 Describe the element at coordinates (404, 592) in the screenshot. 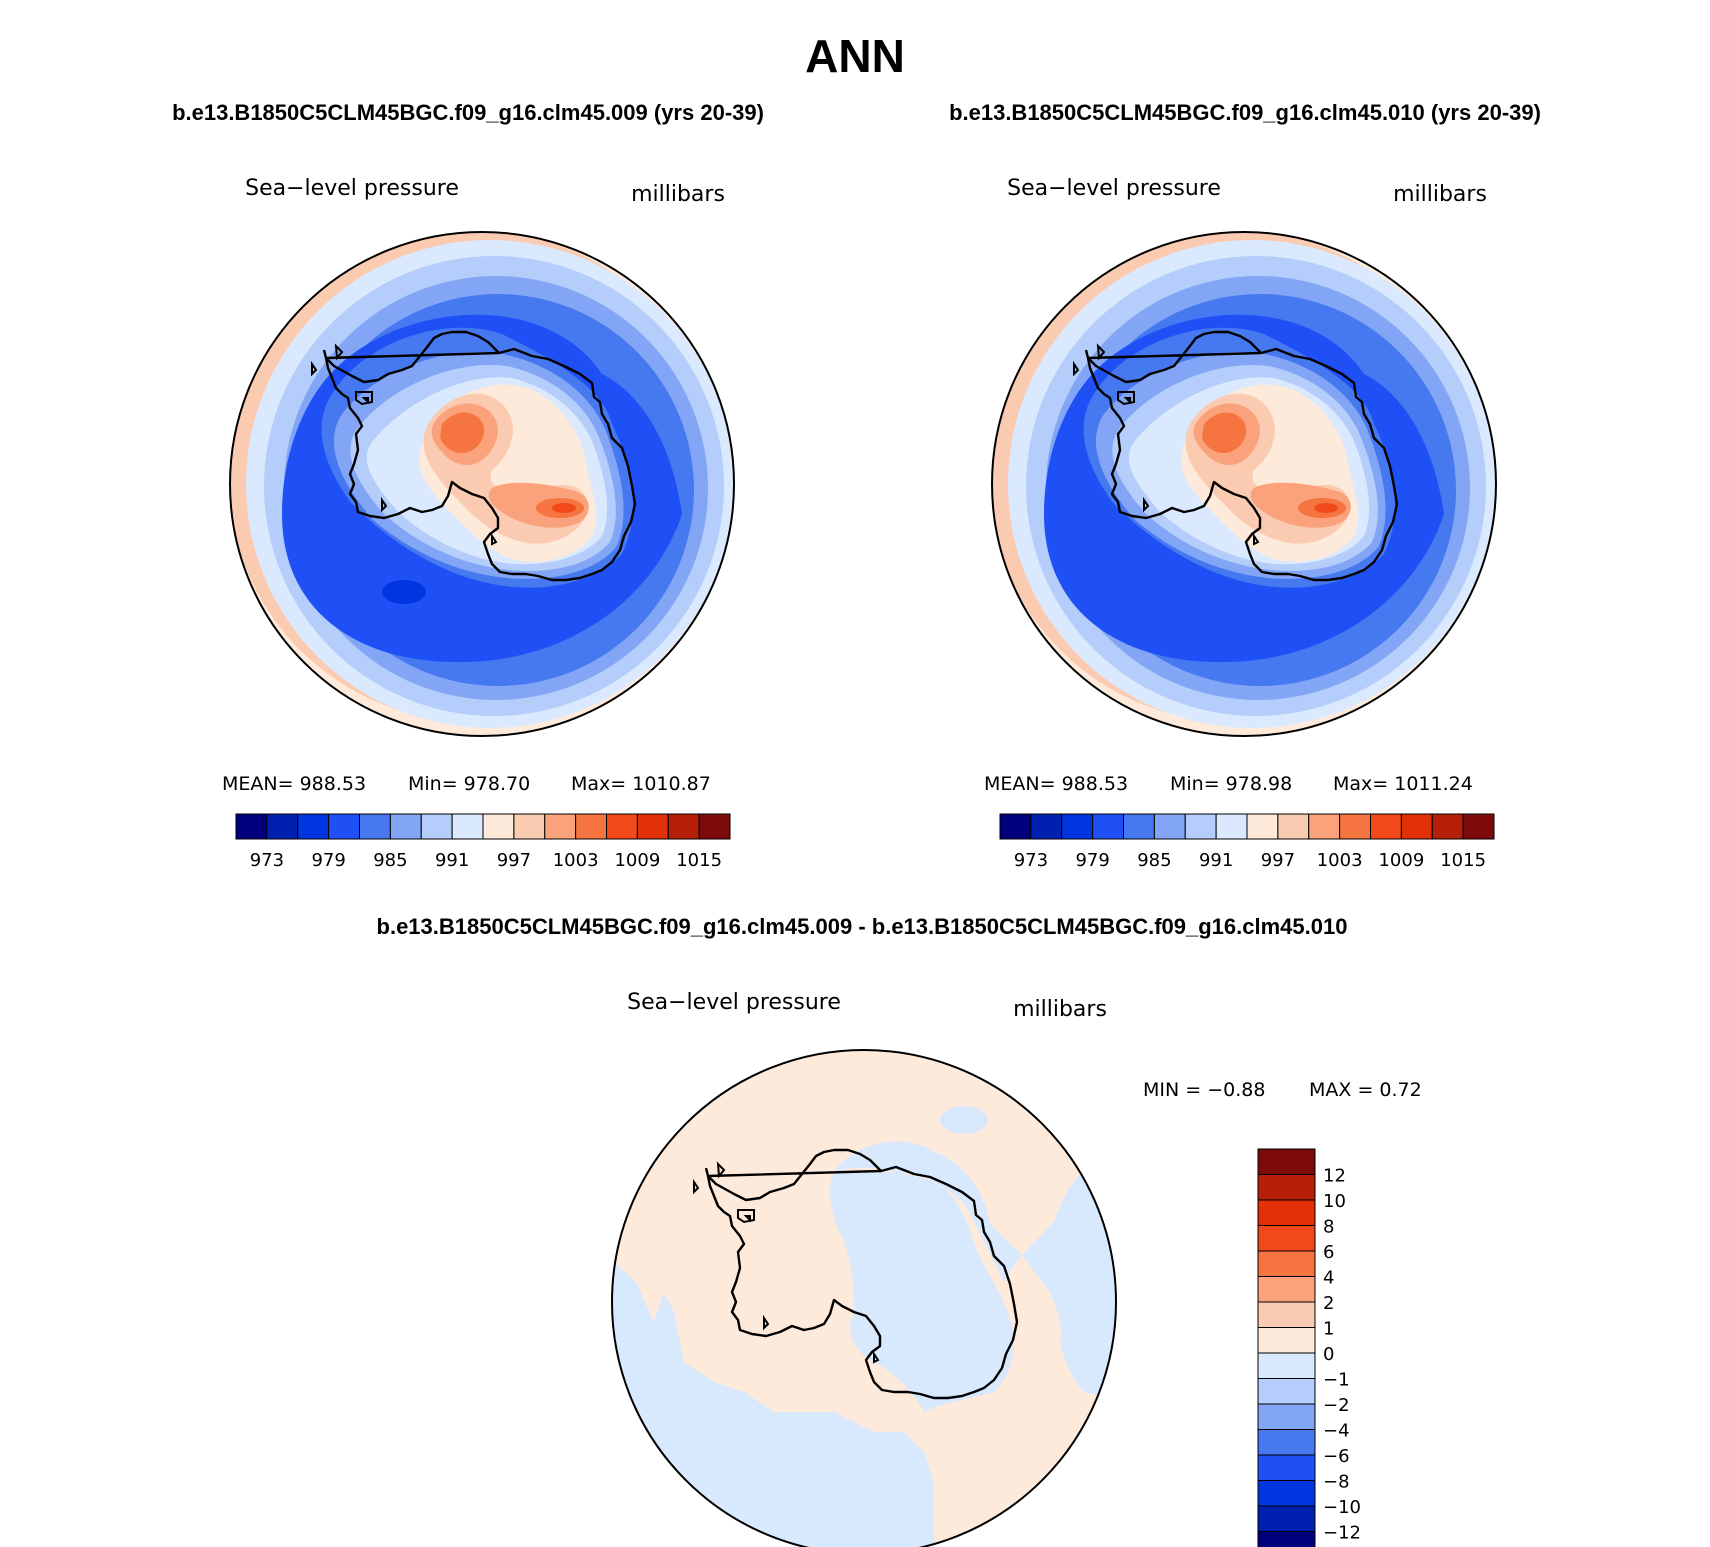

I see `case-a-low-center` at that location.